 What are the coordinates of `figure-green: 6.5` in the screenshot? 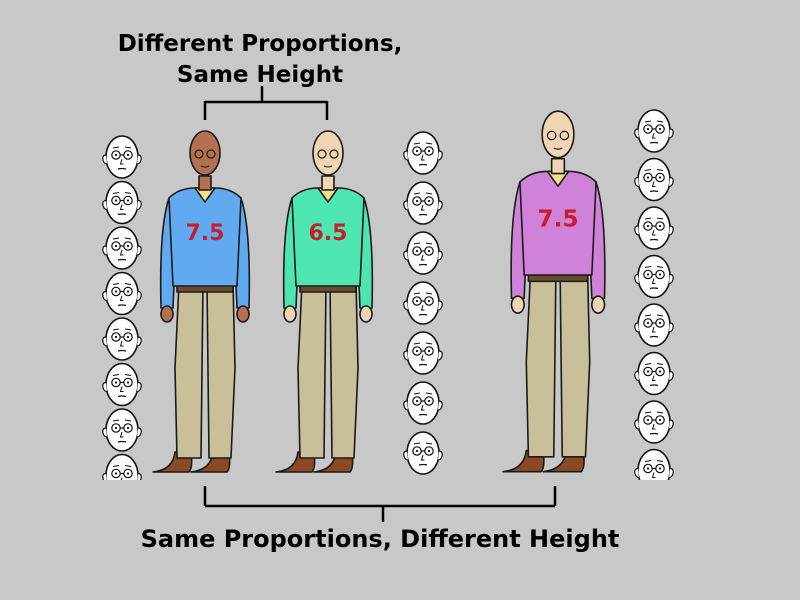 It's located at (324, 301).